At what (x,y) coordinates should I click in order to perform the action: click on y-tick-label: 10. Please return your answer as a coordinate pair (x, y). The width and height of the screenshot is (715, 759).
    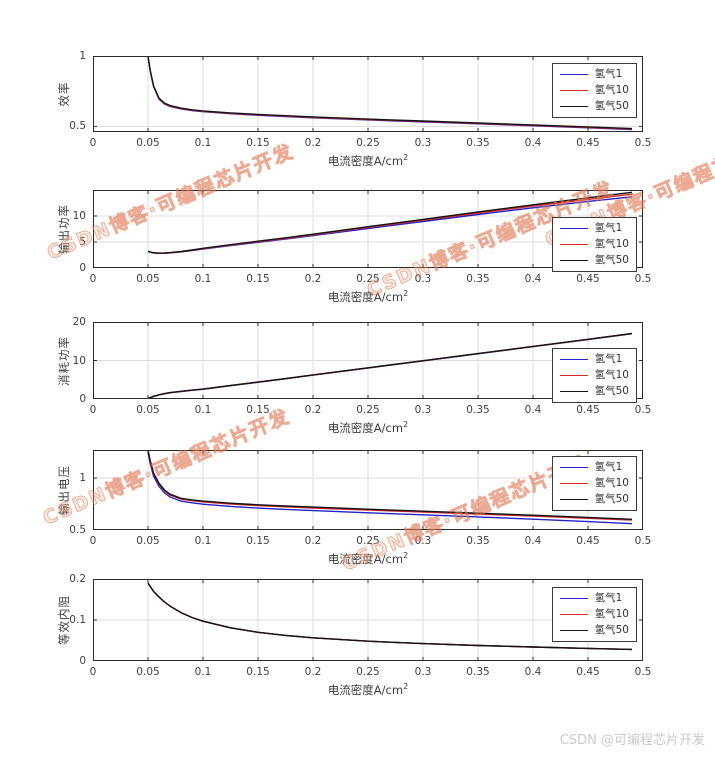
    Looking at the image, I should click on (79, 360).